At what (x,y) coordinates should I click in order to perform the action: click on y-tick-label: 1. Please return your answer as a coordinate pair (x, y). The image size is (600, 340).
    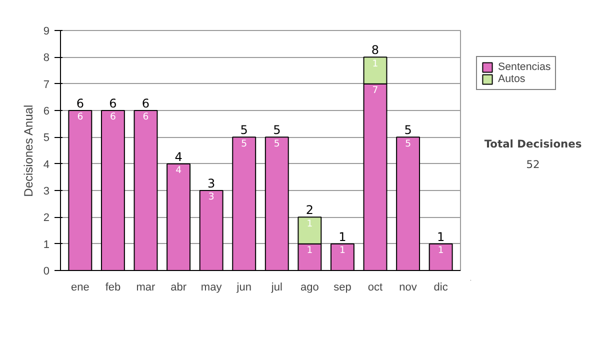
    Looking at the image, I should click on (46, 244).